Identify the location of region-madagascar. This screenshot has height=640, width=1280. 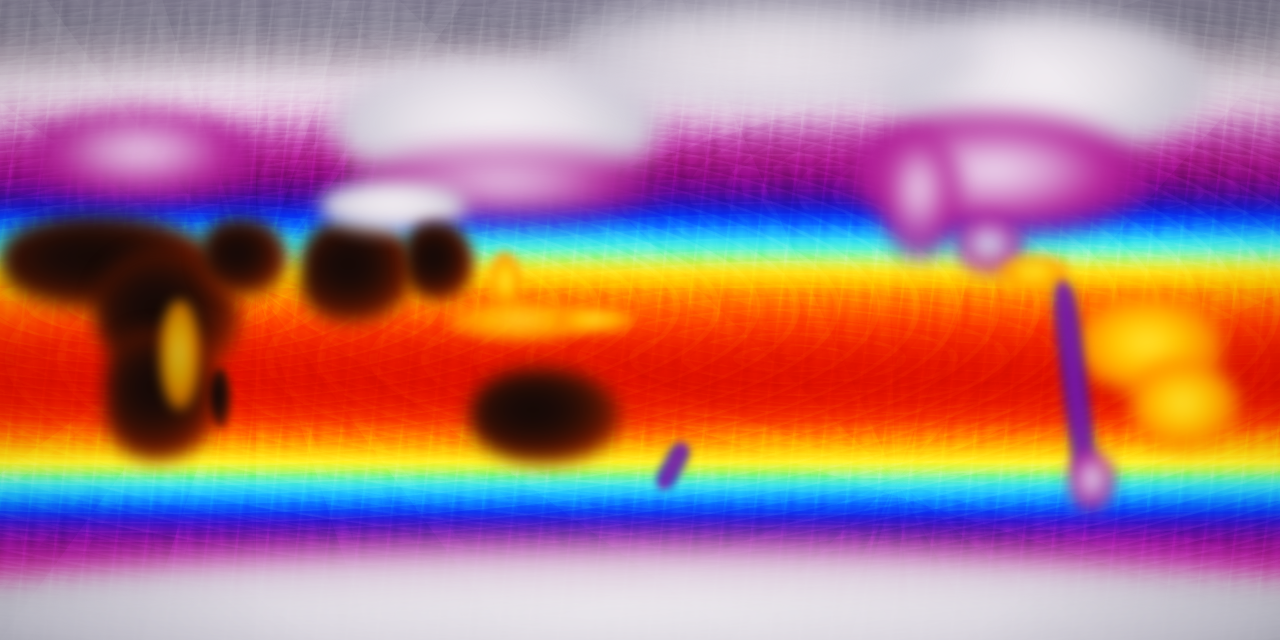
(220, 398).